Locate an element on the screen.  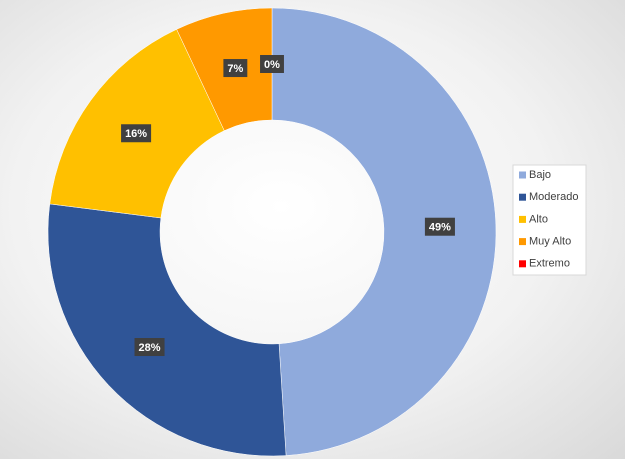
data-label-text: 0% is located at coordinates (272, 65).